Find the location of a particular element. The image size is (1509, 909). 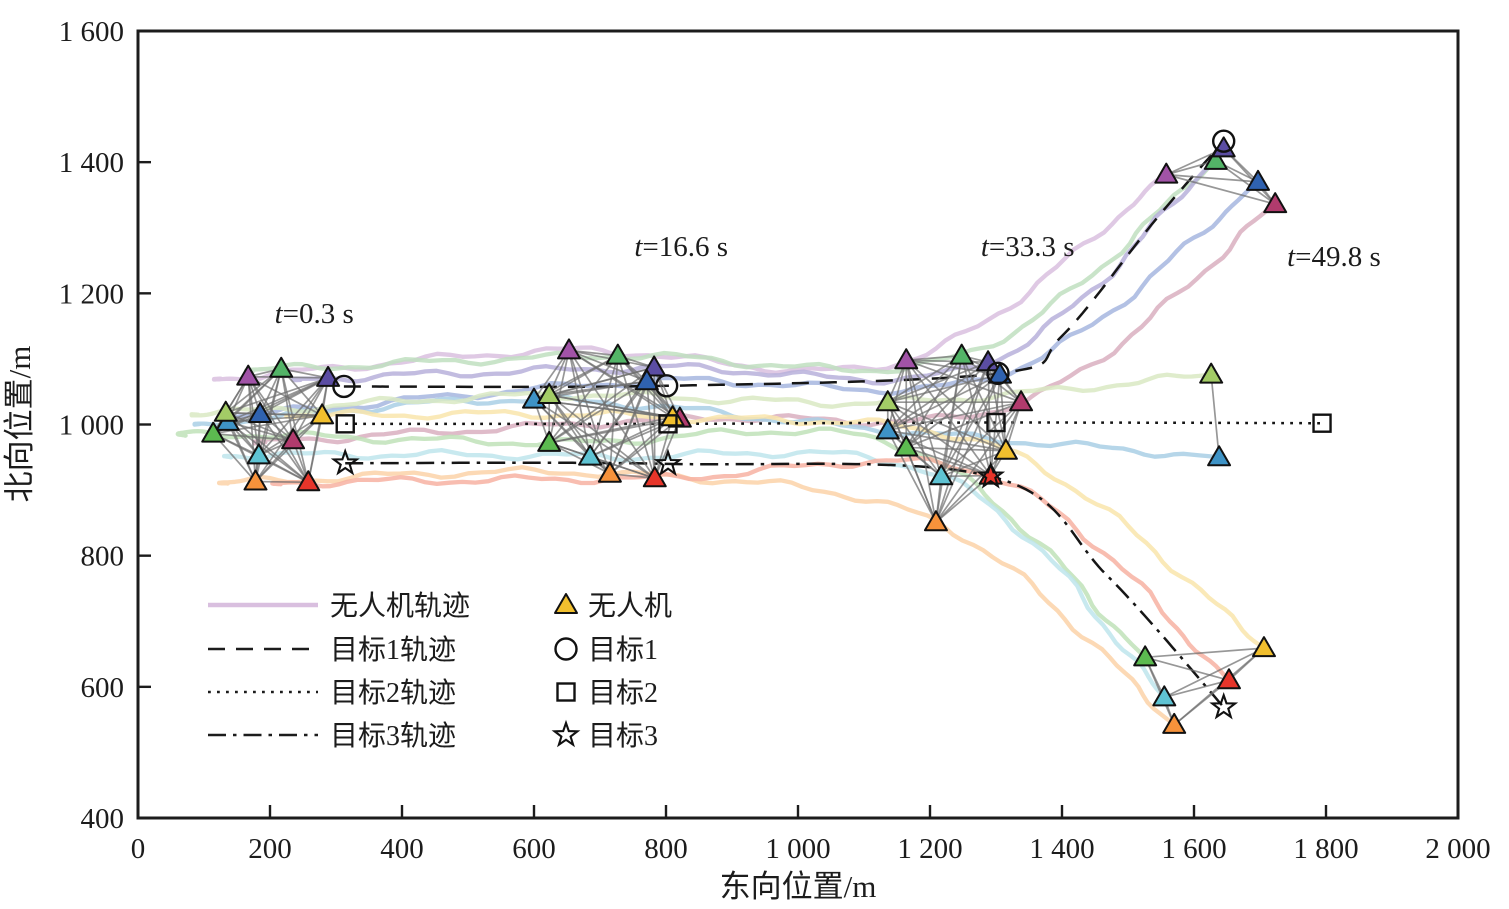

y-tick-label: 400 is located at coordinates (103, 819).